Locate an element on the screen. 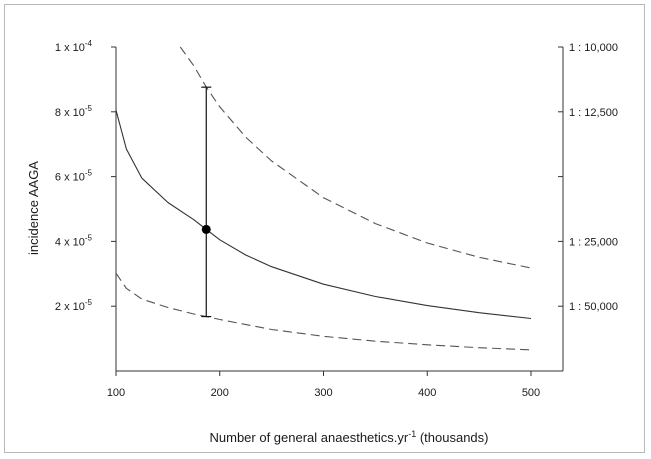  x-tick-label: 500 is located at coordinates (531, 393).